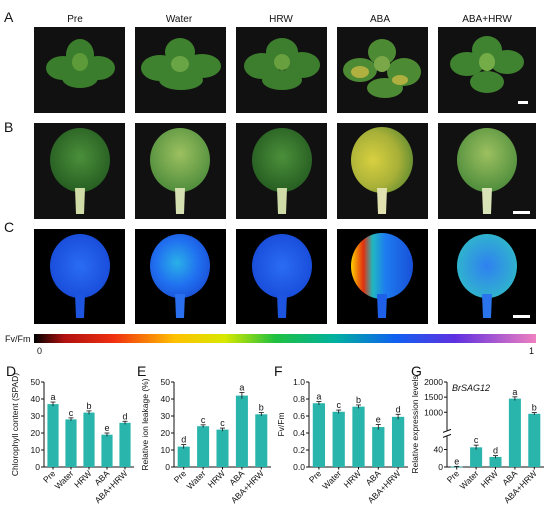 The width and height of the screenshot is (550, 532). Describe the element at coordinates (299, 399) in the screenshot. I see `y-tick-label: 0.8` at that location.